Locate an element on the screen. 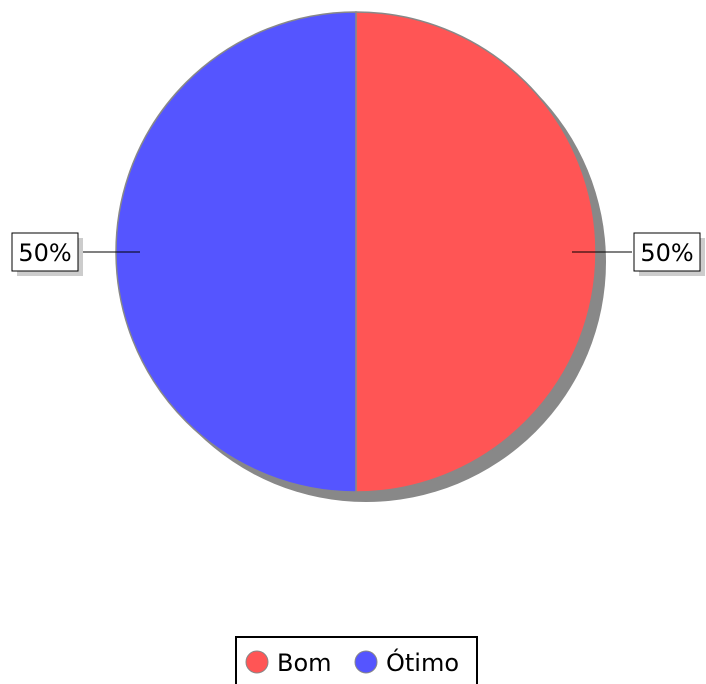 Image resolution: width=706 pixels, height=684 pixels. slice-label-box-otimo is located at coordinates (45, 252).